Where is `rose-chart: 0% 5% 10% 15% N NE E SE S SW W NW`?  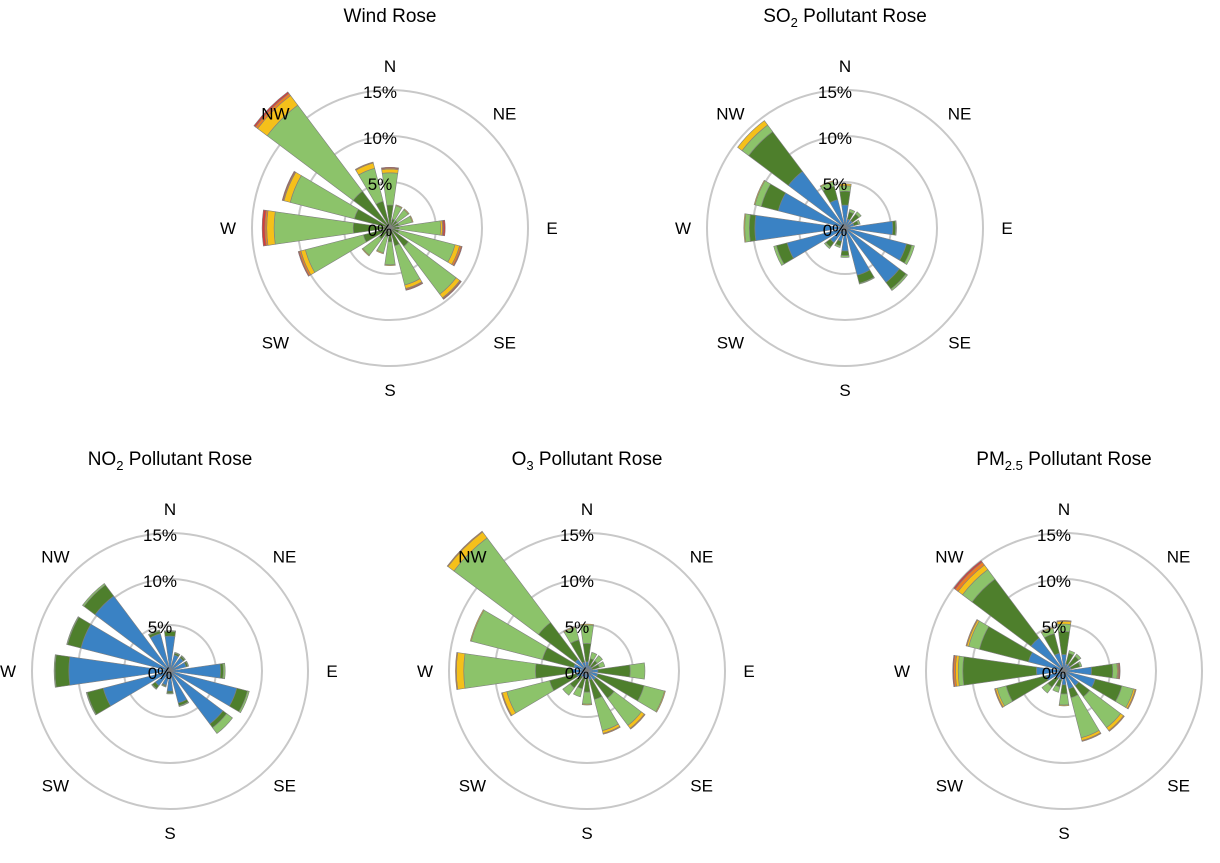 rose-chart: 0% 5% 10% 15% N NE E SE S SW W NW is located at coordinates (169, 671).